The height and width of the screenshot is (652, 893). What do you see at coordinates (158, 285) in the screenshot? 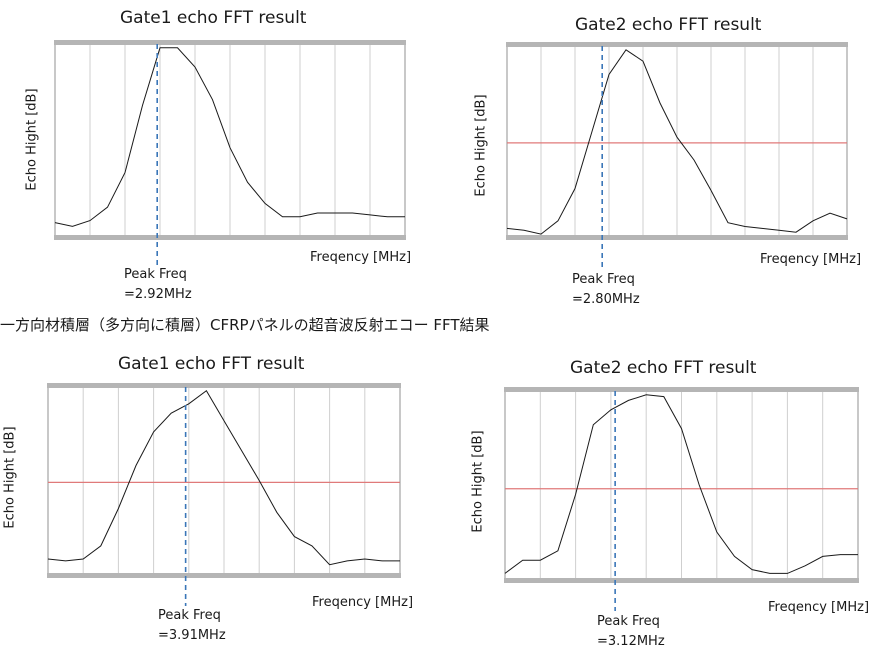
I see `peak-annotation: Peak Freq =2.92MHz` at bounding box center [158, 285].